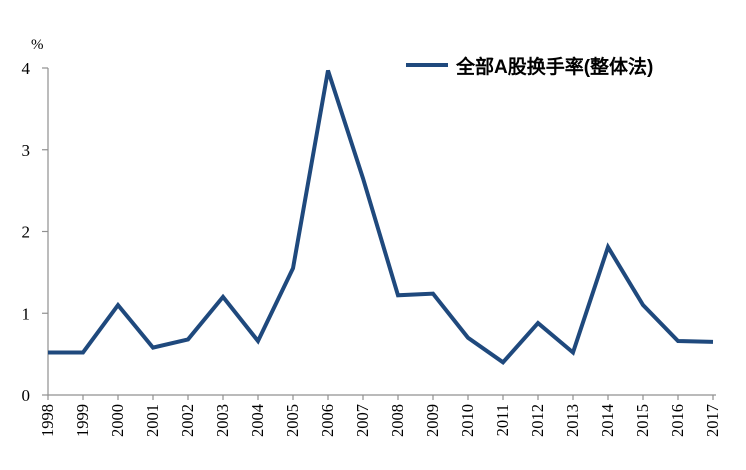  Describe the element at coordinates (257, 420) in the screenshot. I see `x-tick-label: 2004` at that location.